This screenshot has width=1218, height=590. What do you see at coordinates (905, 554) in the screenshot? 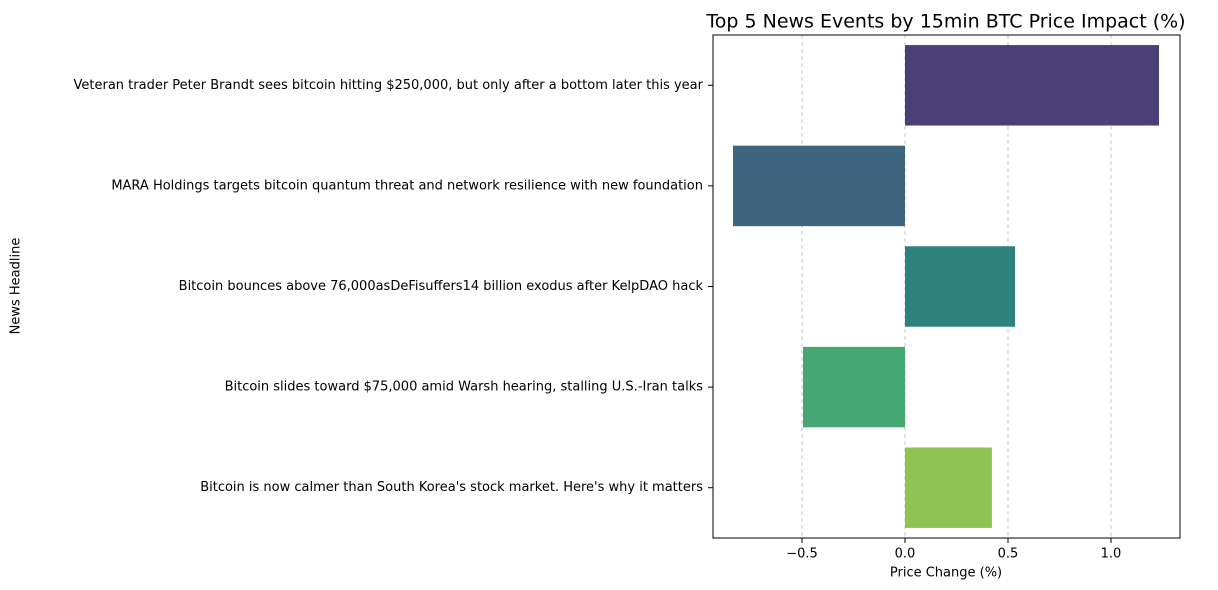
I see `x-tick-label: 0.0` at bounding box center [905, 554].